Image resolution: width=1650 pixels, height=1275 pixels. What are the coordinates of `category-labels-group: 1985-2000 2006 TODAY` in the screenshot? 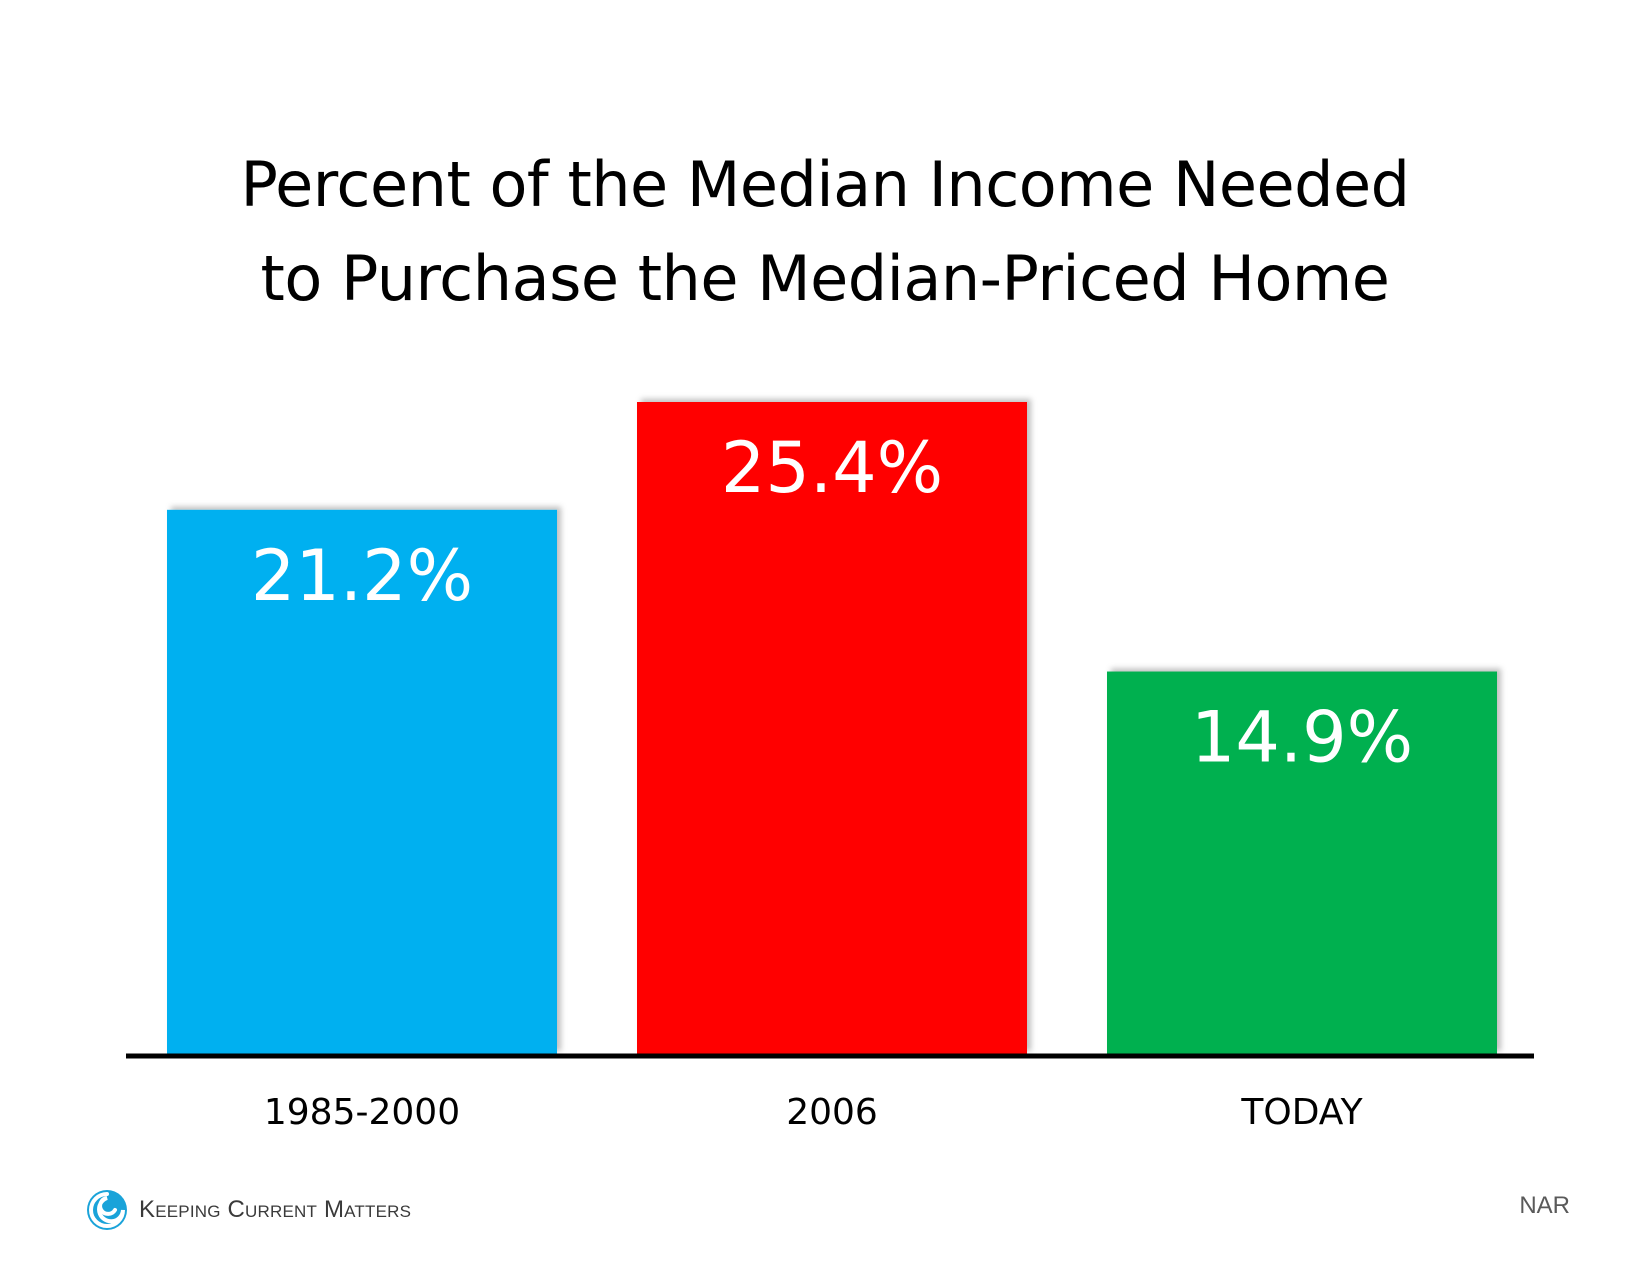 It's located at (814, 1112).